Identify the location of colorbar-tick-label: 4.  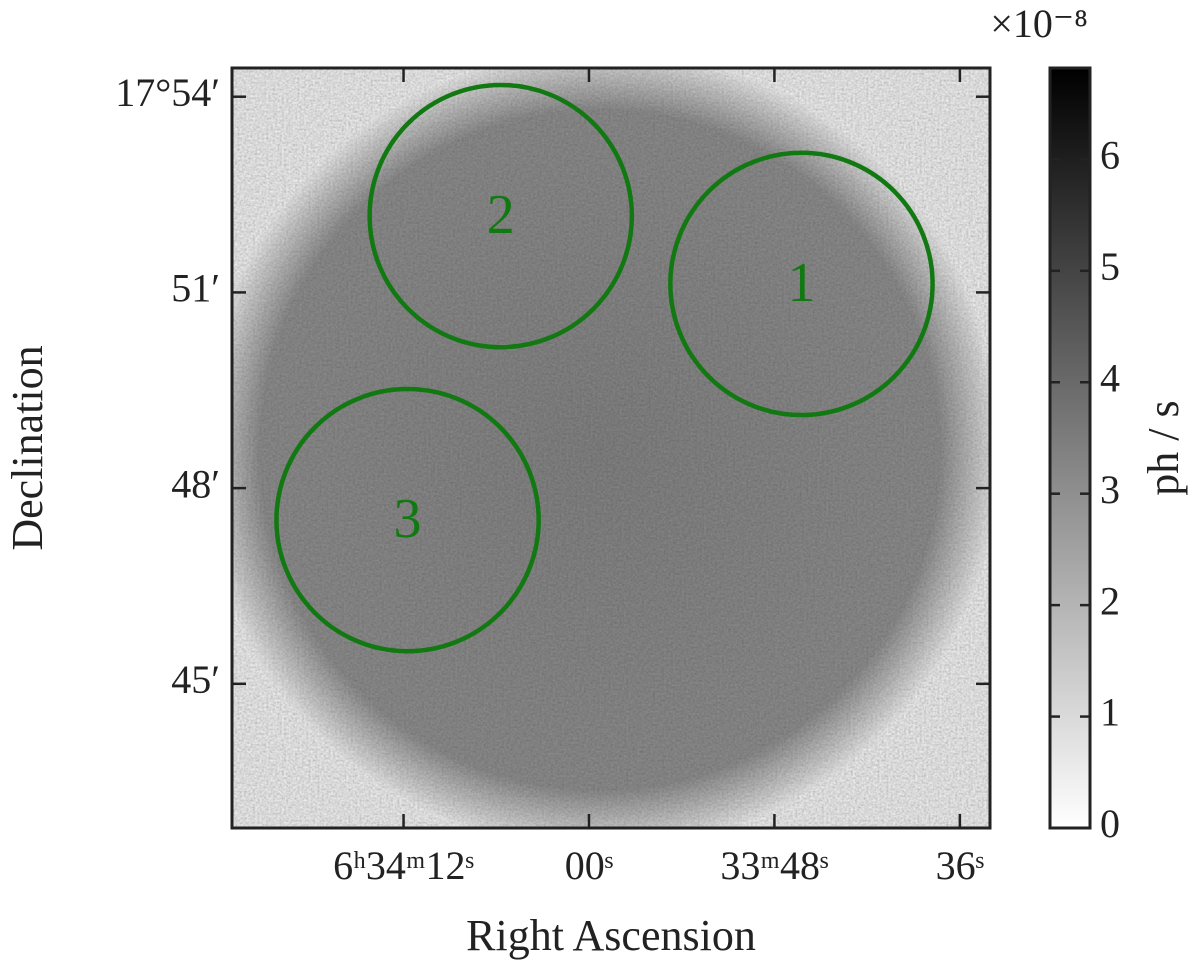
(1110, 377).